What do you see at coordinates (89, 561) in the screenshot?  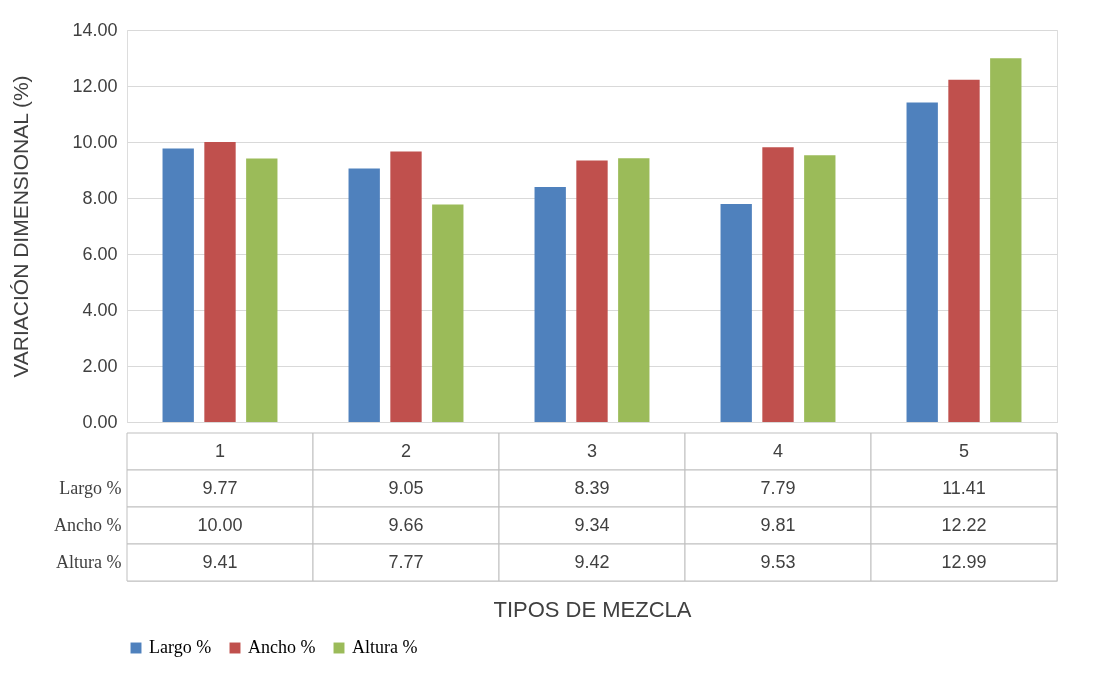 I see `text: Altura %` at bounding box center [89, 561].